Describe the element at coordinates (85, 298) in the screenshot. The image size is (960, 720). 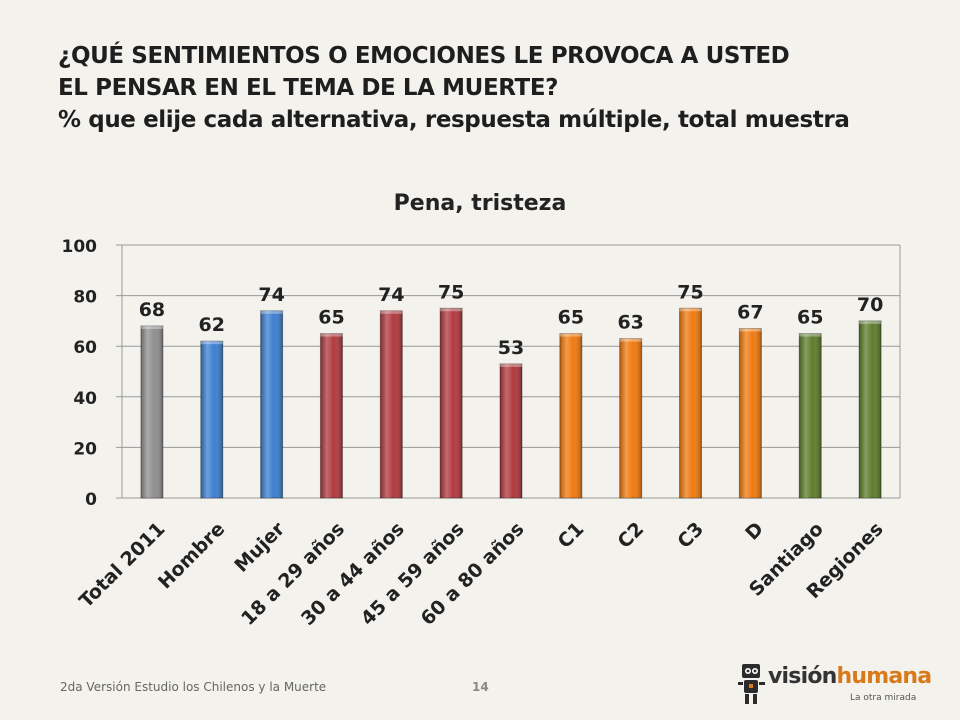
I see `y-tick-label: 80` at that location.